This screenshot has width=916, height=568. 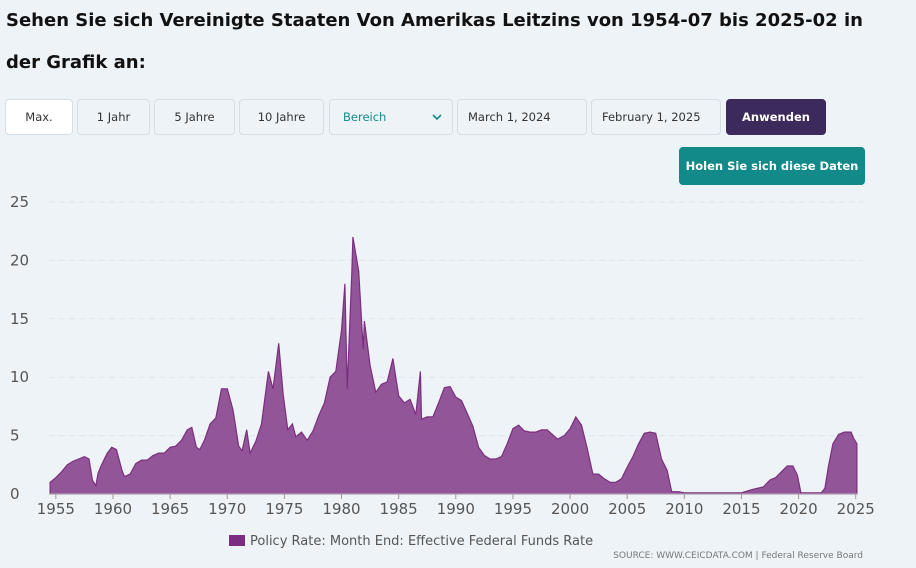 I want to click on y-tick-label: 0, so click(x=15, y=494).